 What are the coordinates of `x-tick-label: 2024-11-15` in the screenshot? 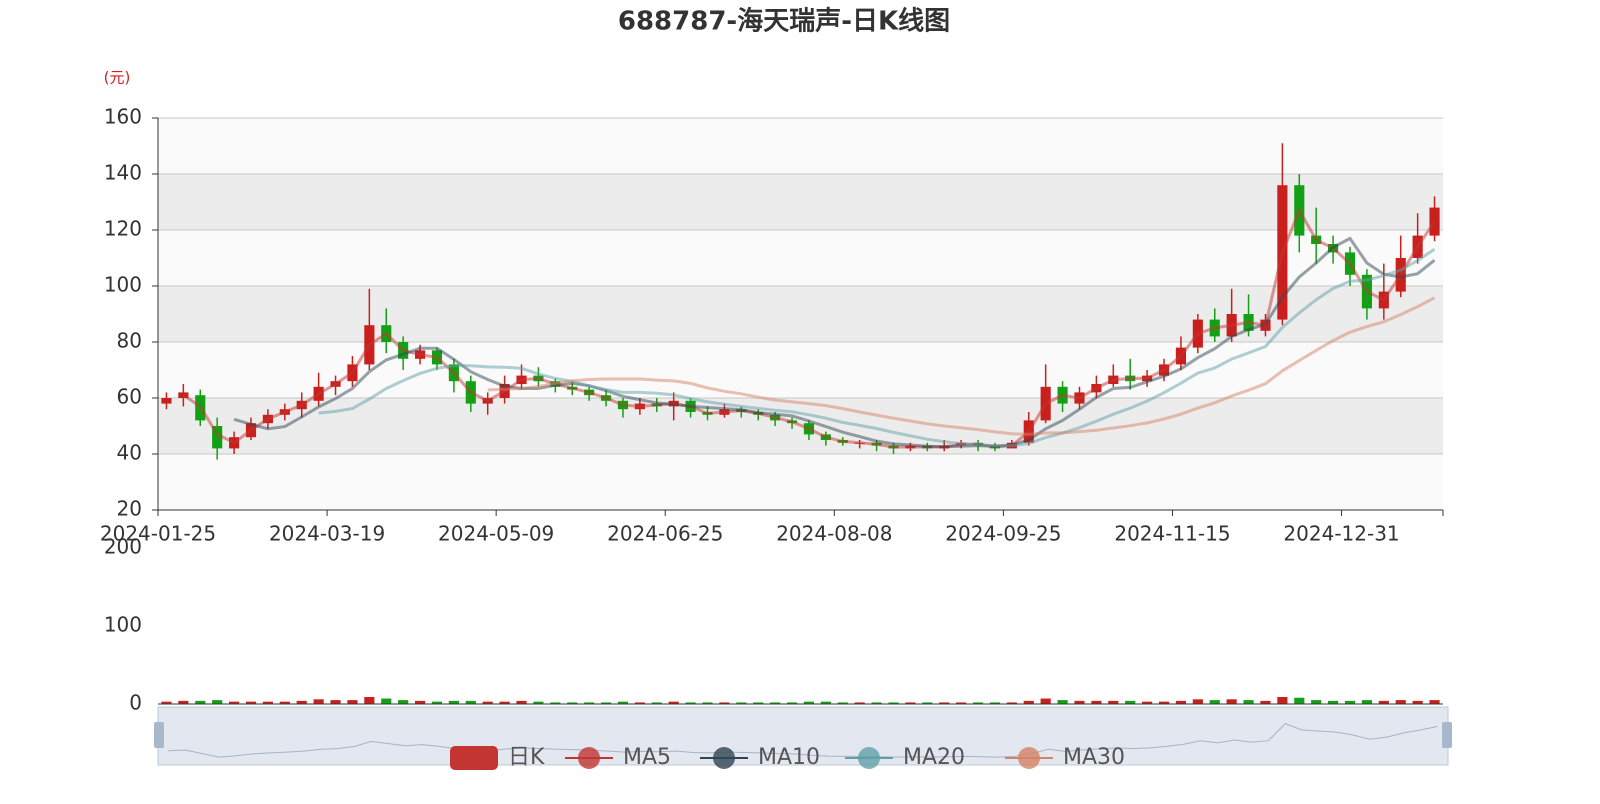 It's located at (1172, 534).